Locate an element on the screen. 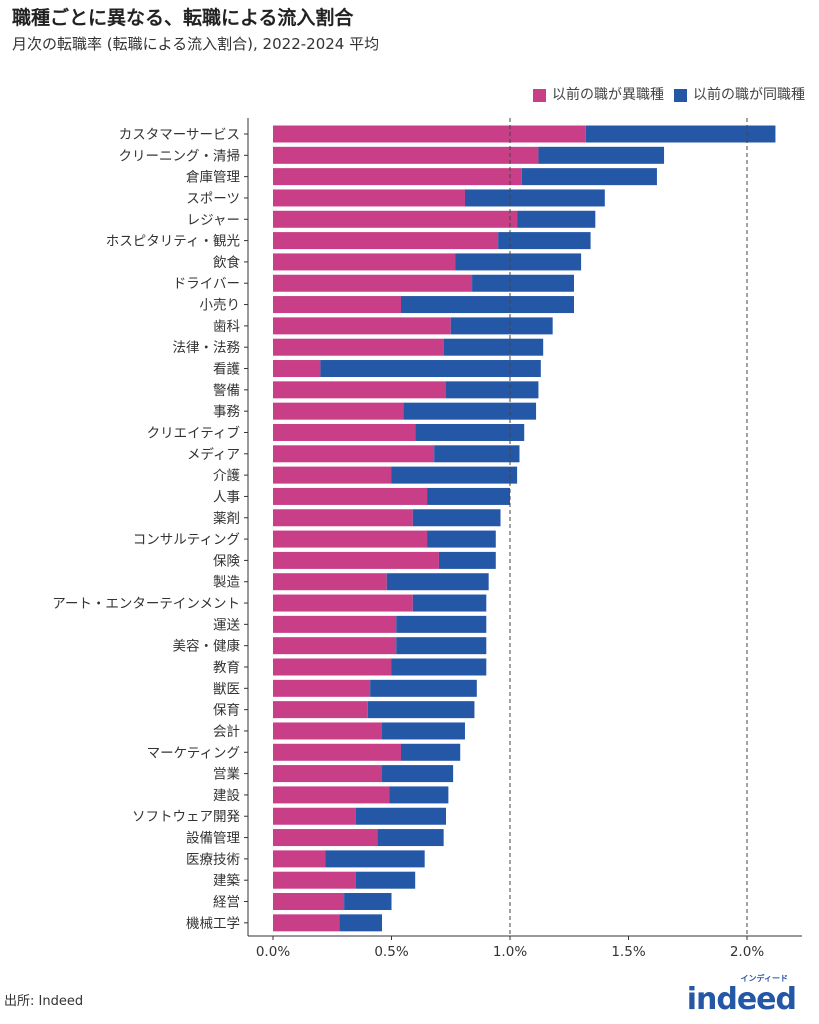 Image resolution: width=819 pixels, height=1024 pixels. chart-subtitle: 月次の転職率 (転職による流入割合), 2022-2024 平均 is located at coordinates (196, 44).